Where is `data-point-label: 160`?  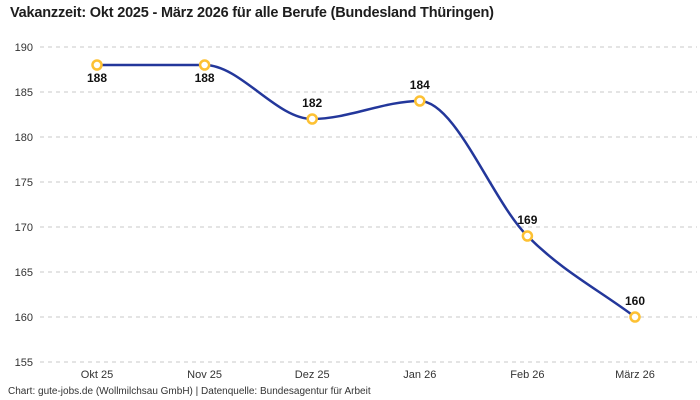
data-point-label: 160 is located at coordinates (635, 301).